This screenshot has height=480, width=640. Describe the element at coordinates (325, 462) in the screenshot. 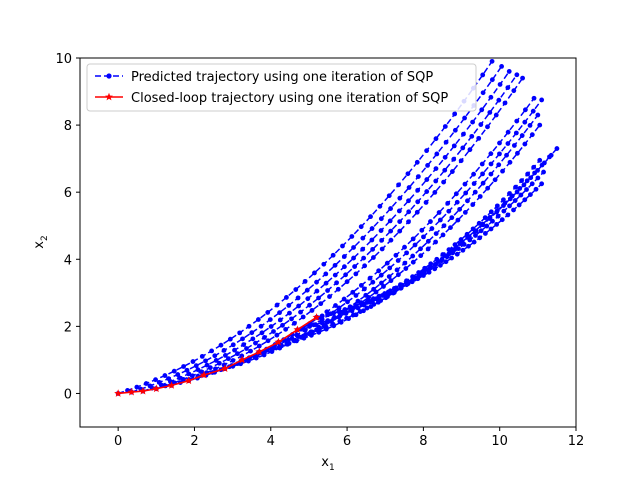

I see `x-axis-label-main: x` at that location.